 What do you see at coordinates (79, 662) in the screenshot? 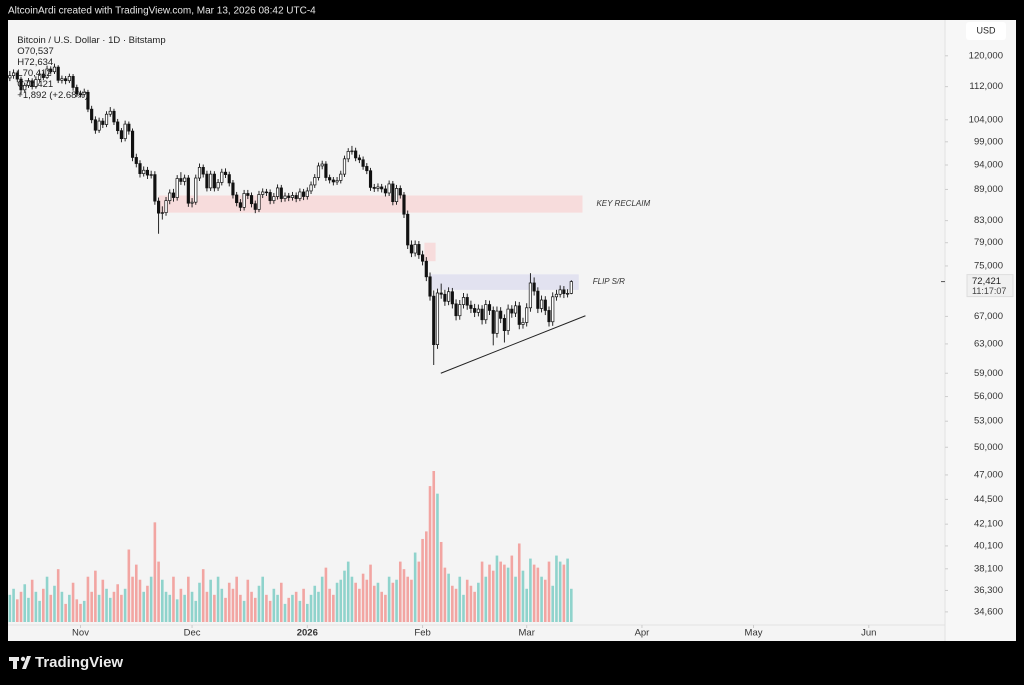
I see `brand: TradingView` at bounding box center [79, 662].